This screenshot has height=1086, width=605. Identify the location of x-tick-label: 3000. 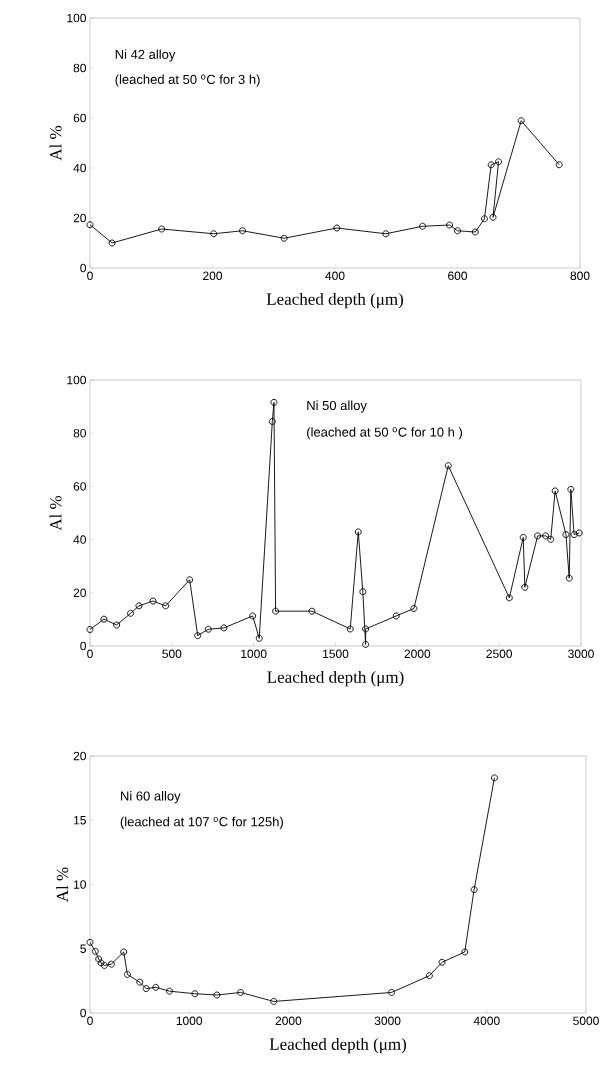
(581, 654).